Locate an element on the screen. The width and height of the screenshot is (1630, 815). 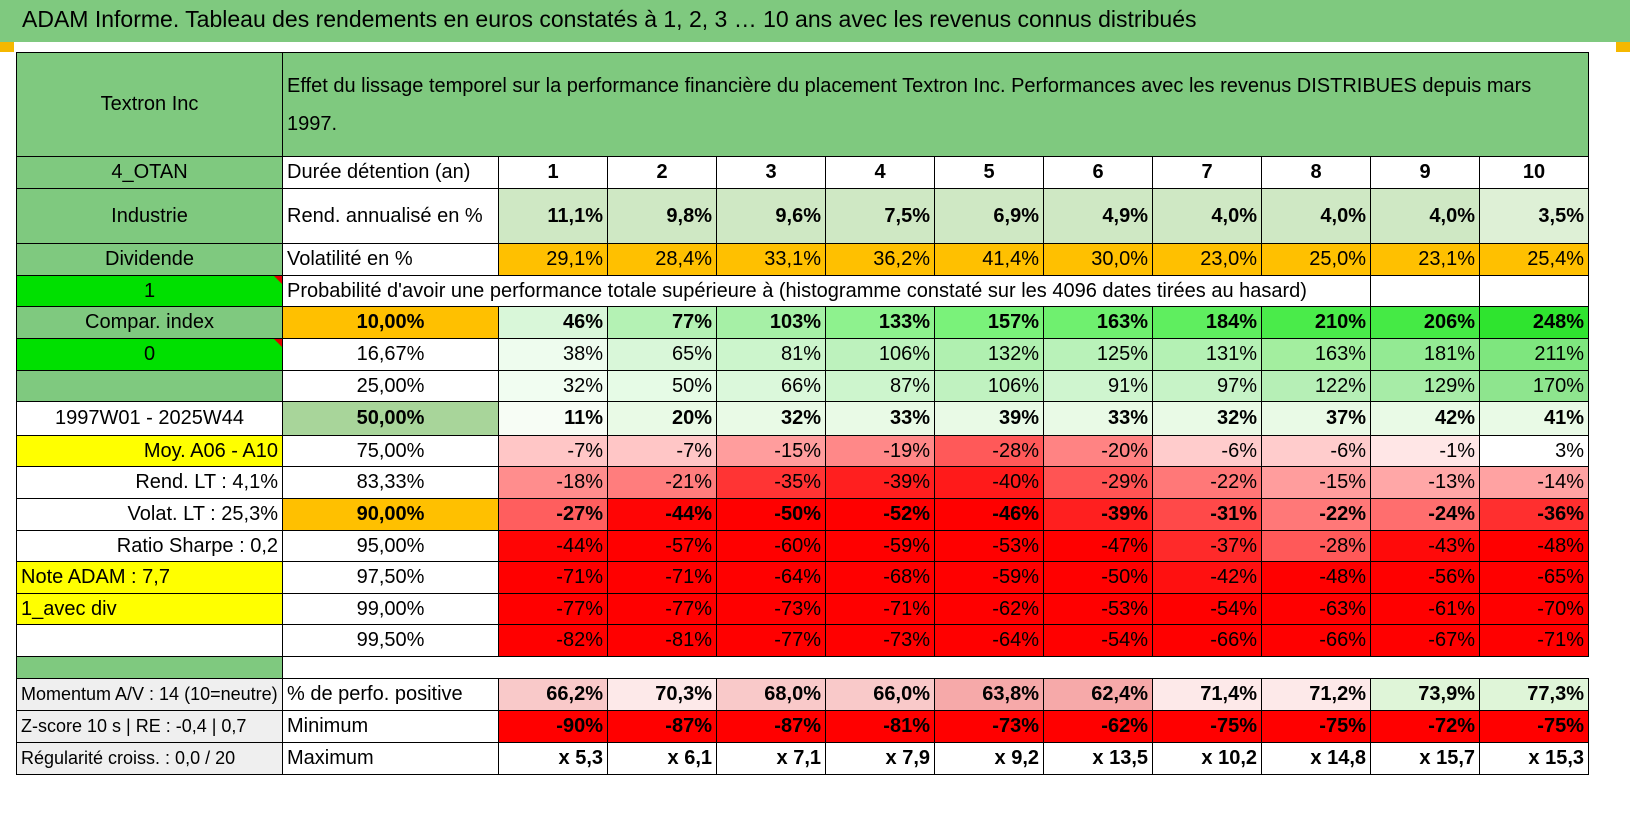
volatility-value: 30,0% is located at coordinates (1098, 259).